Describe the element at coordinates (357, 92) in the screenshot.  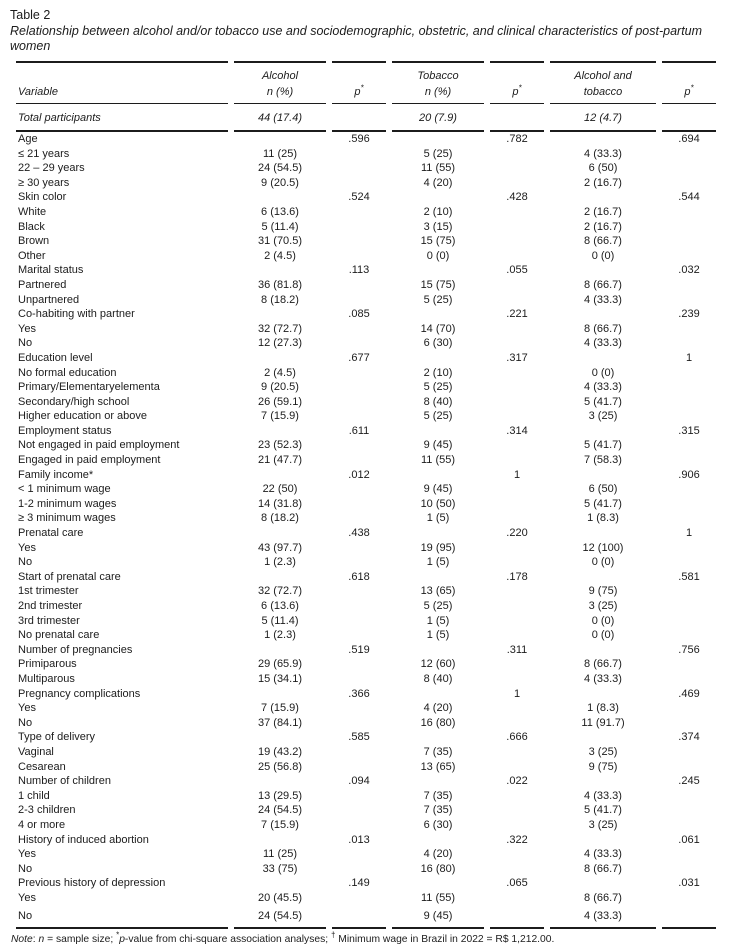
I see `p-symbol: p` at that location.